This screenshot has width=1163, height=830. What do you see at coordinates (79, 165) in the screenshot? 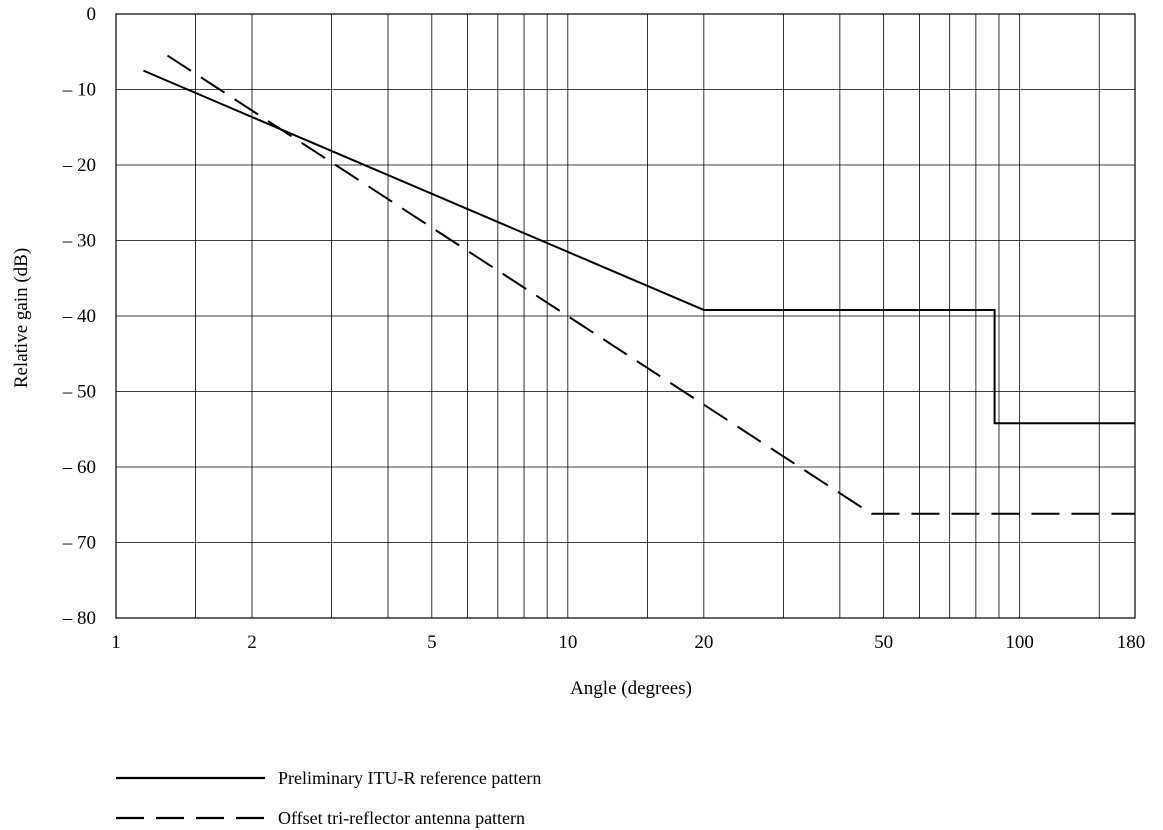
I see `y-tick-label: – 20` at bounding box center [79, 165].